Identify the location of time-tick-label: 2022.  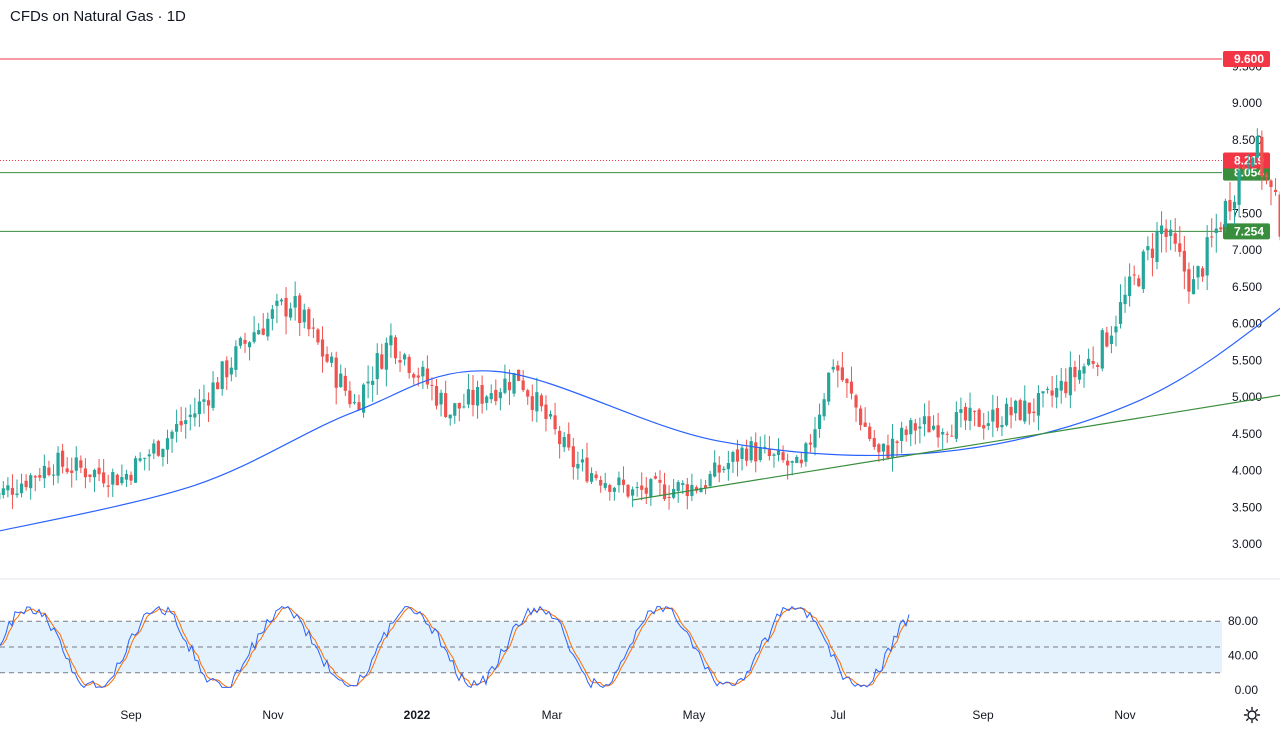
(417, 715).